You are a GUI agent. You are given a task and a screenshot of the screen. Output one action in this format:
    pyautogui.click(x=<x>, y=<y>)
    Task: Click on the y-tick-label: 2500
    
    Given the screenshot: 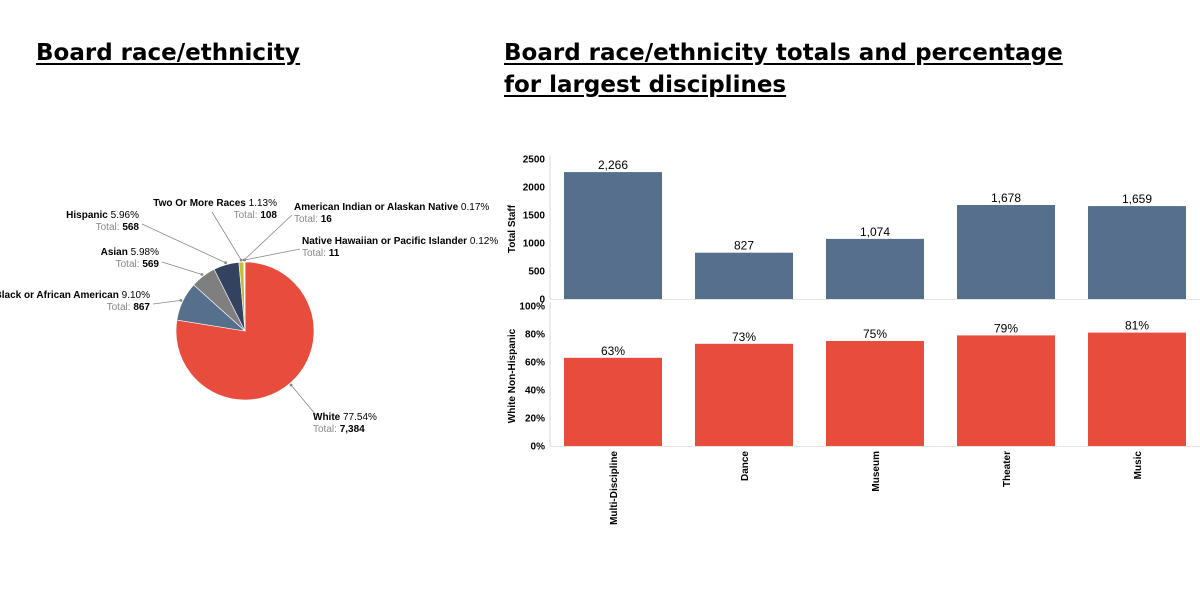 What is the action you would take?
    pyautogui.click(x=534, y=160)
    